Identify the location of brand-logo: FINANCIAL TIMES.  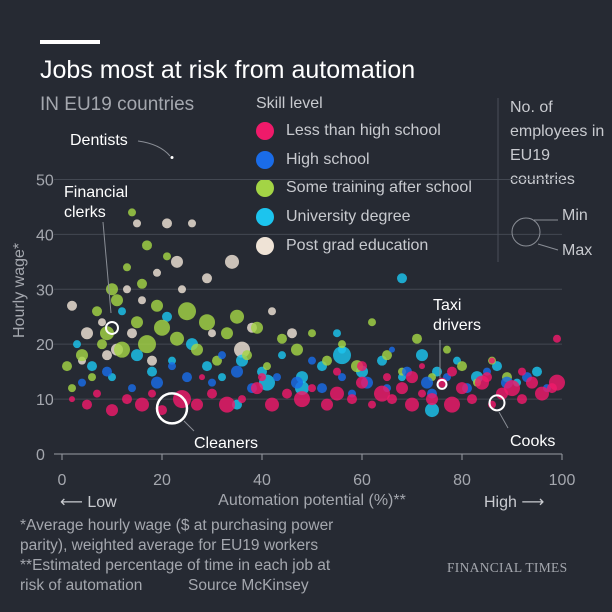
(507, 567).